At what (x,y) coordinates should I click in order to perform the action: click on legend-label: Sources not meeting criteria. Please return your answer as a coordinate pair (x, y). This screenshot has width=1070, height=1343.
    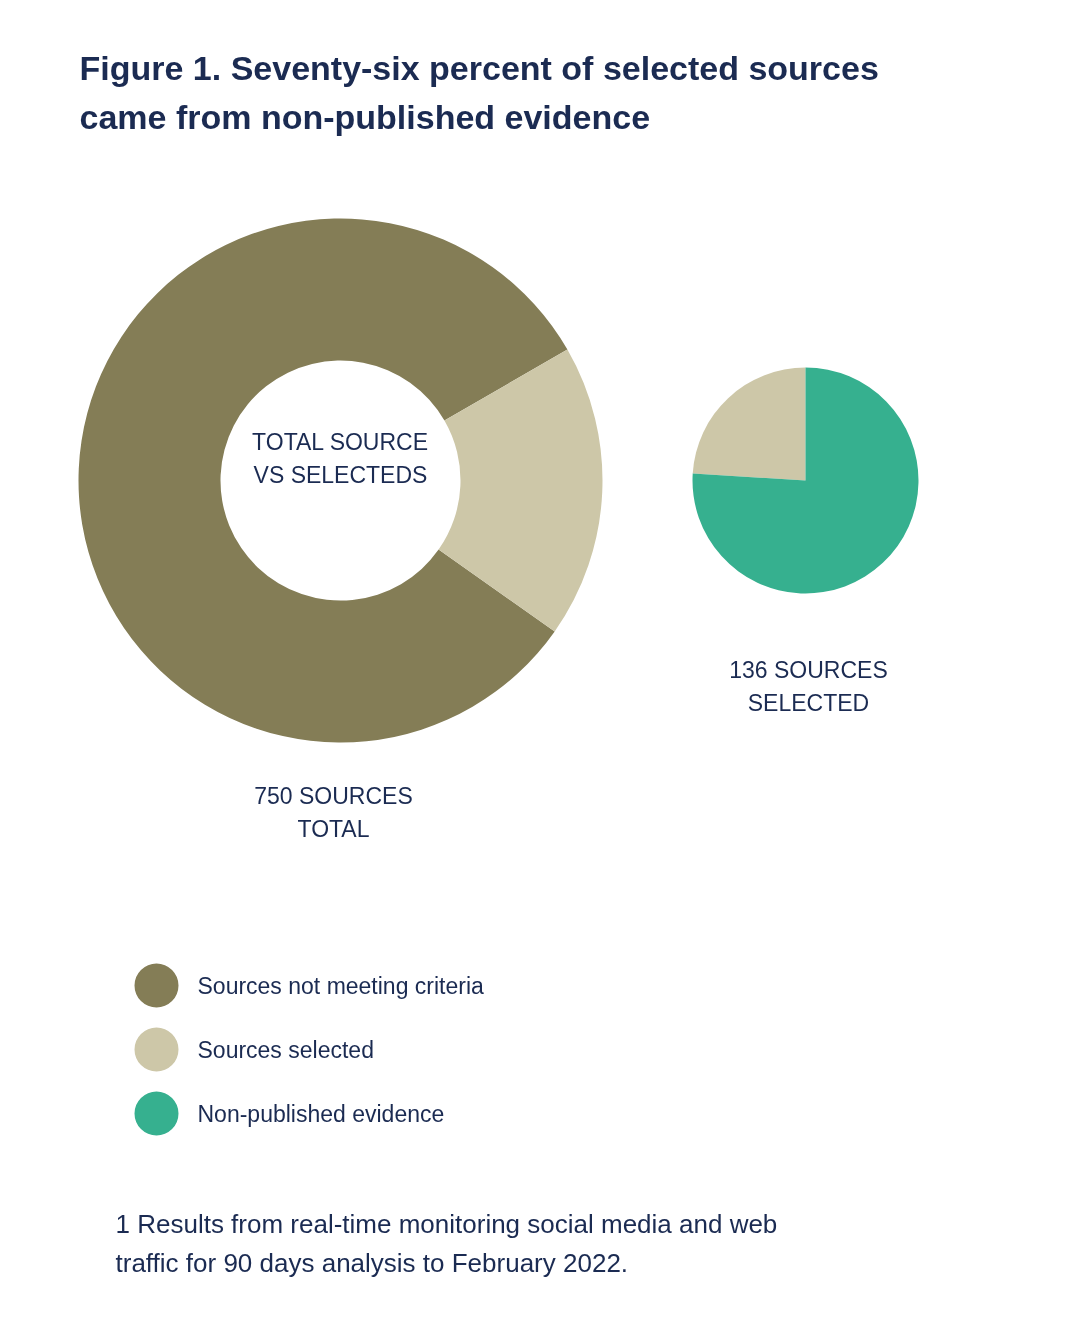
    Looking at the image, I should click on (341, 985).